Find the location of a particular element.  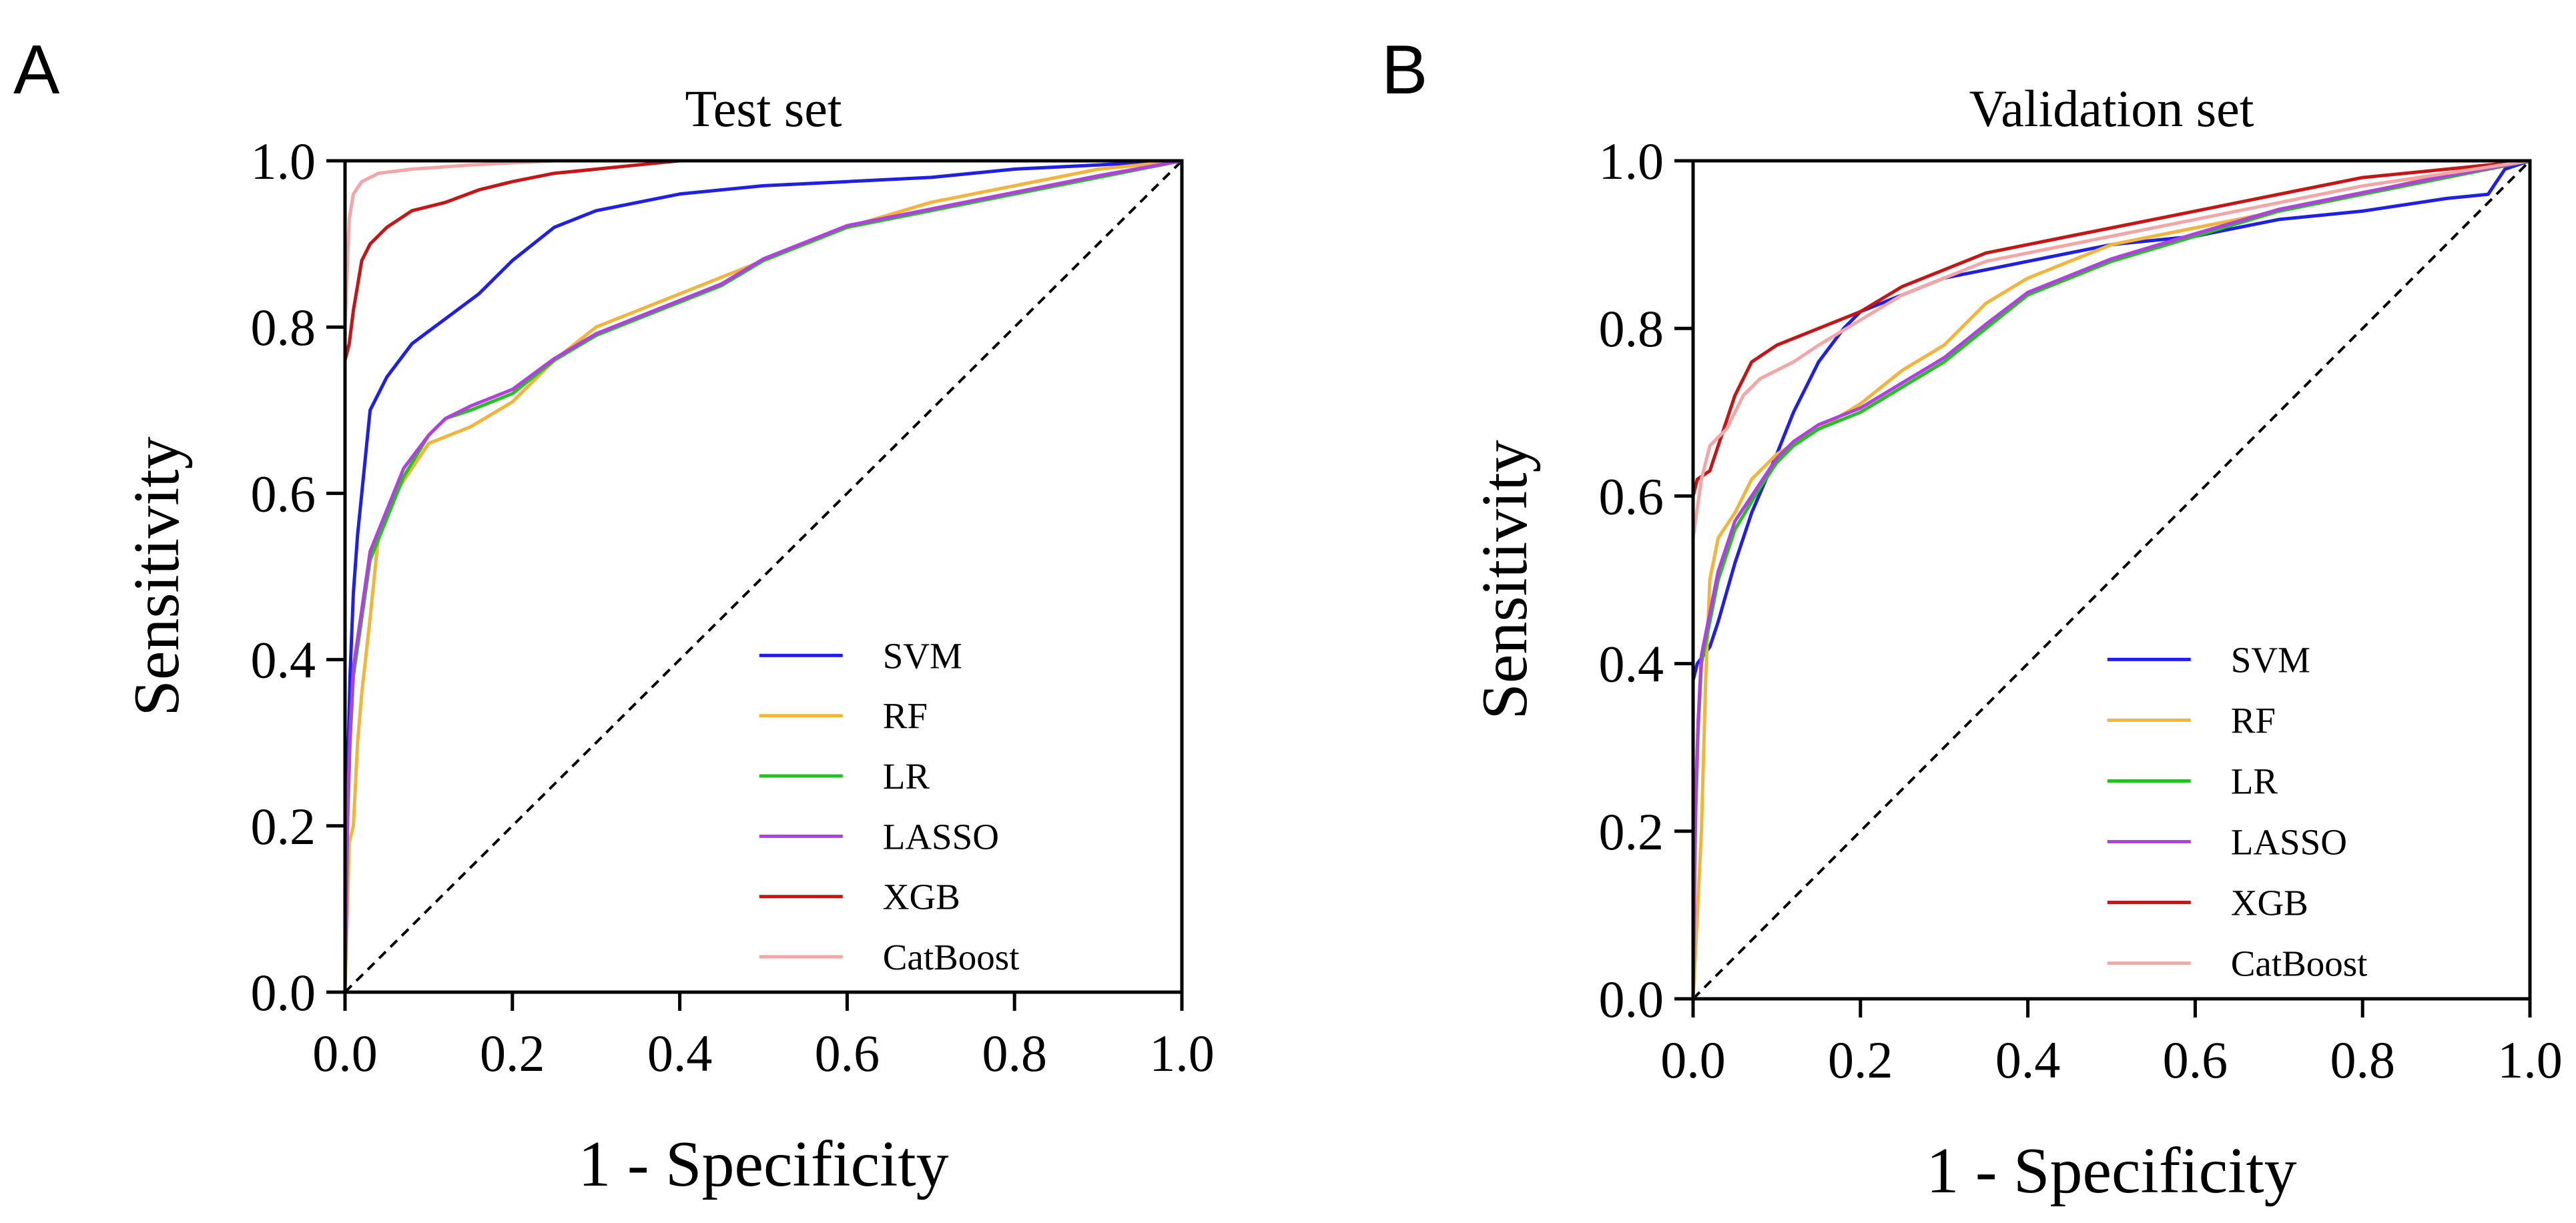

panel-letter-b: B is located at coordinates (1404, 70).